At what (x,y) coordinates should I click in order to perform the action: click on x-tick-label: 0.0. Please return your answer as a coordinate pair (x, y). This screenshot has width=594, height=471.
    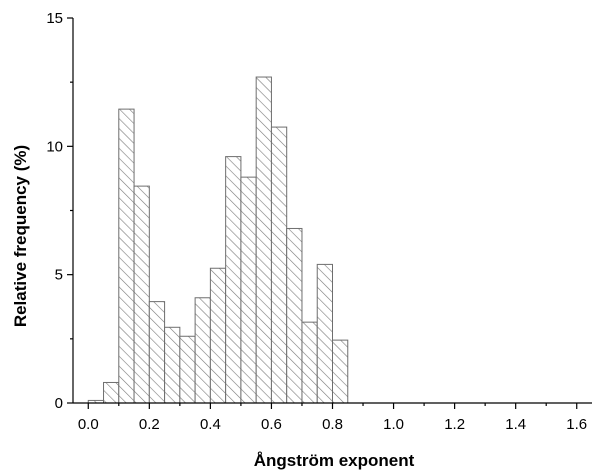
    Looking at the image, I should click on (88, 424).